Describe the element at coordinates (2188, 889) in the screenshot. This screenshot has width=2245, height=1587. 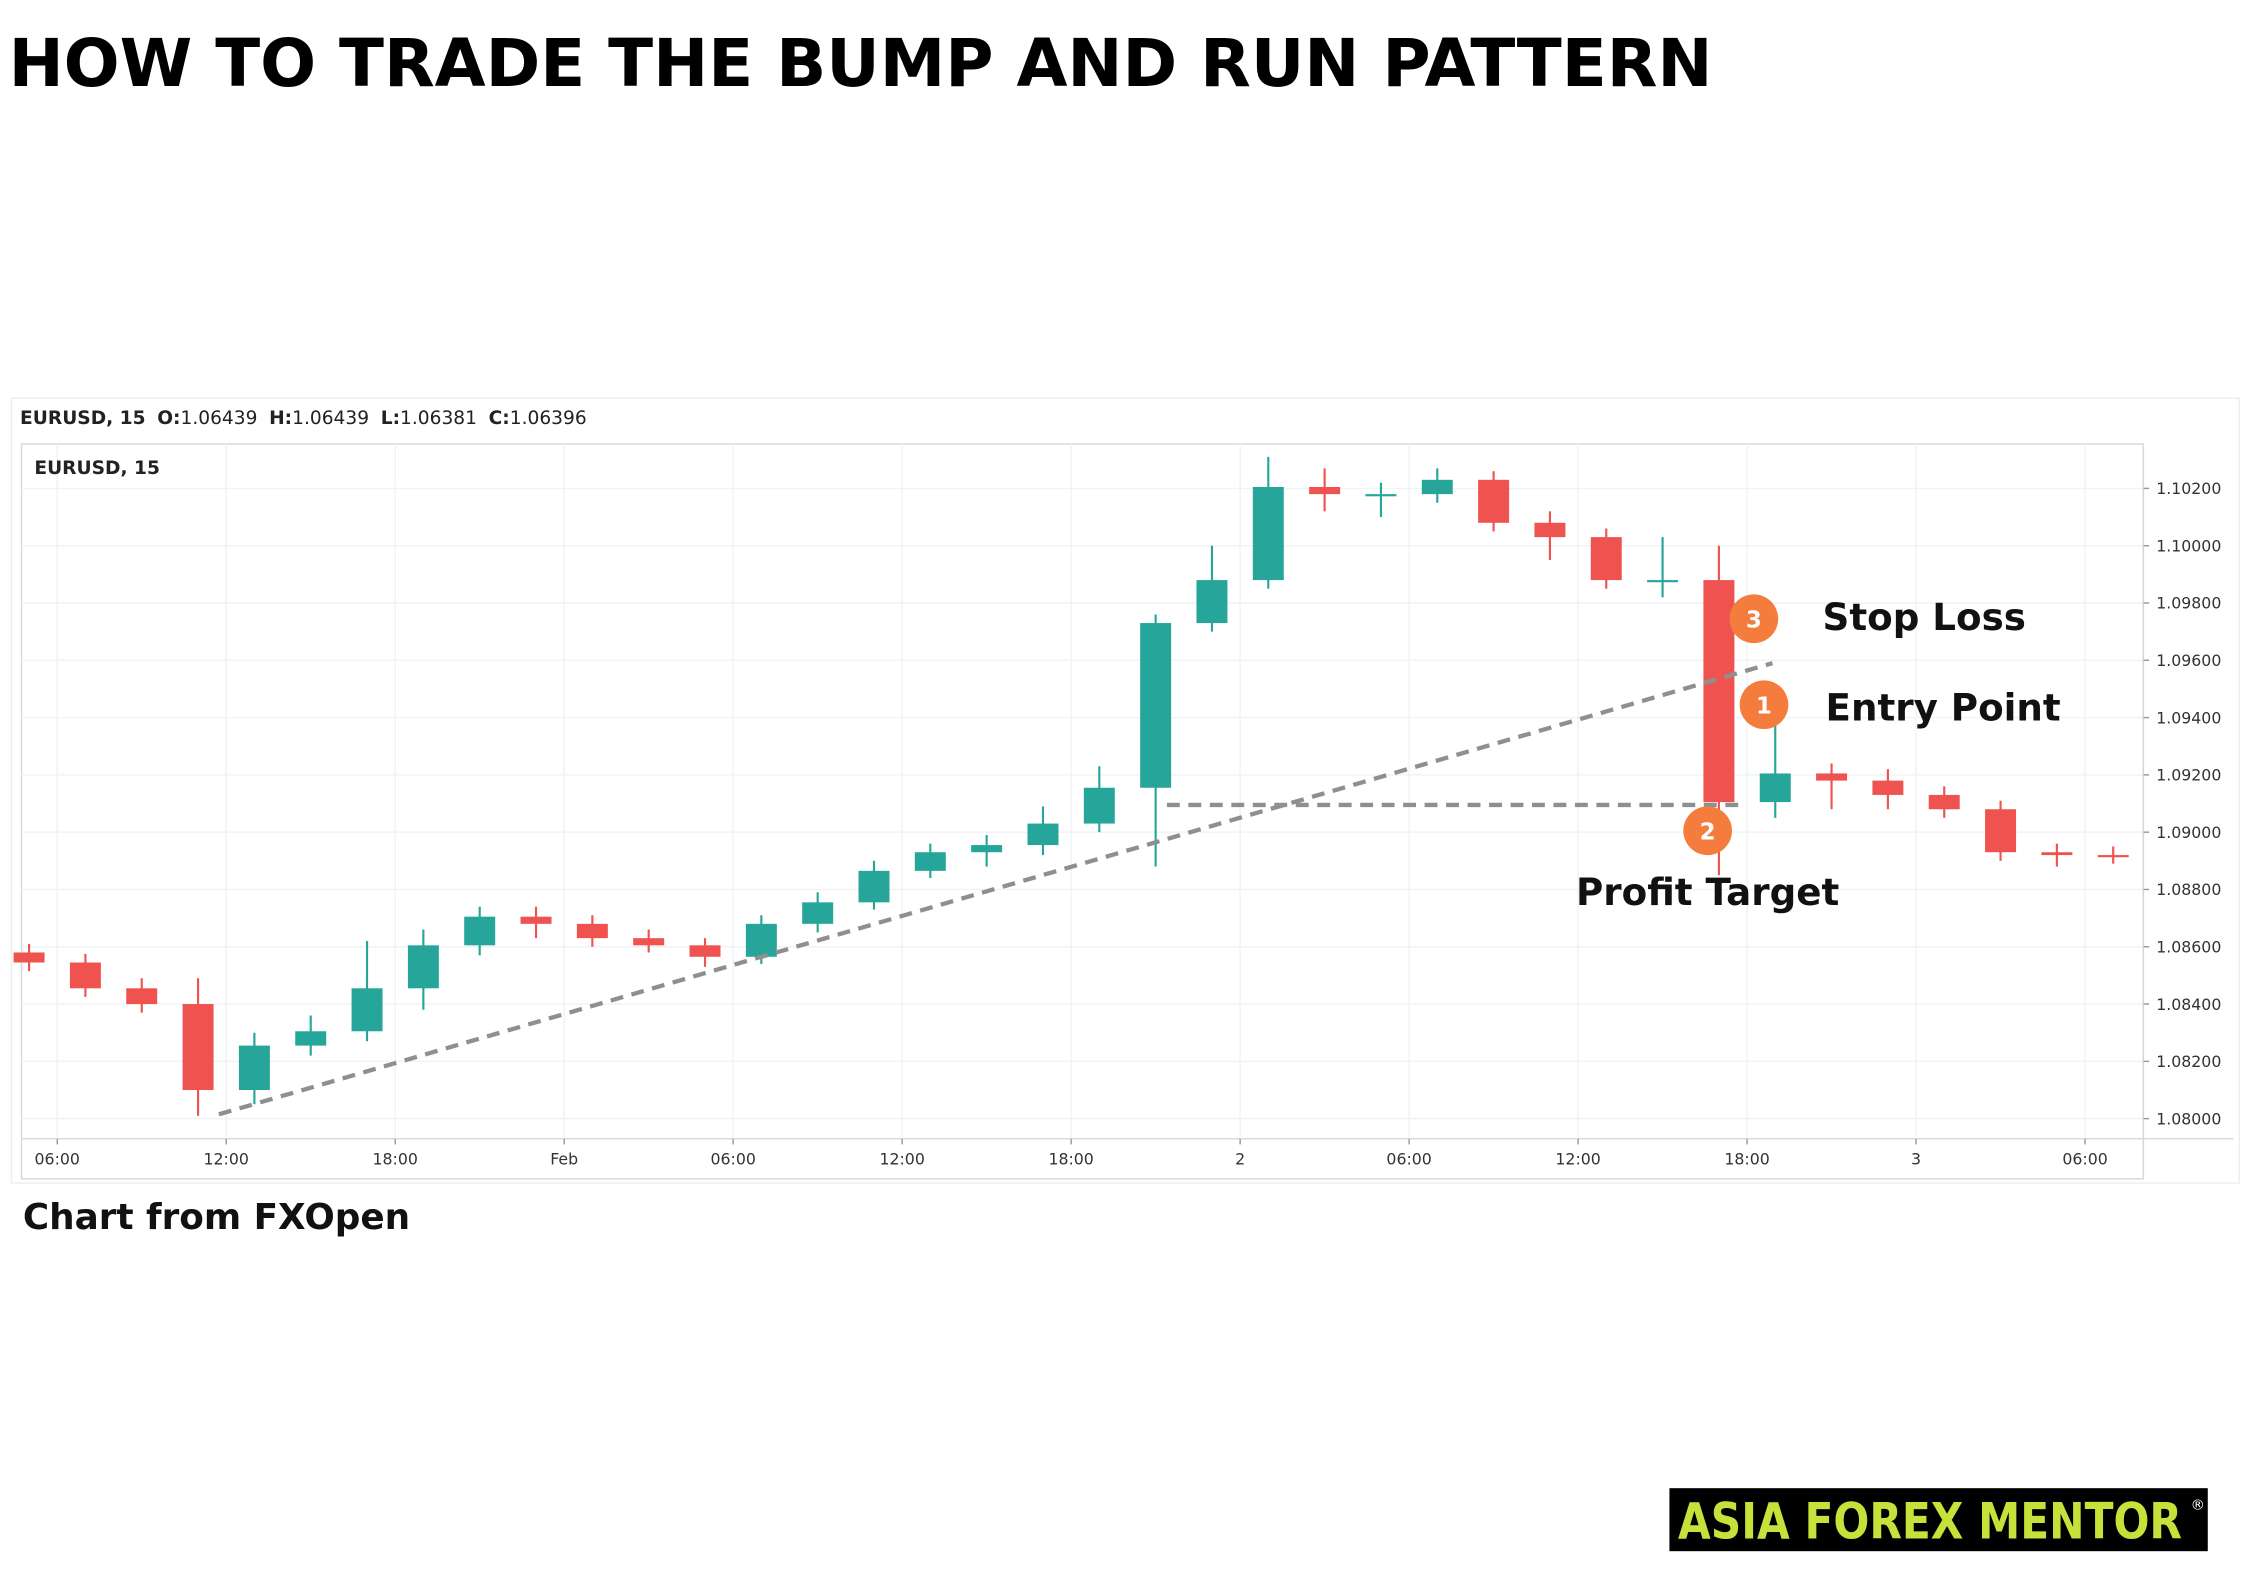
I see `y-tick-label: 1.08800` at that location.